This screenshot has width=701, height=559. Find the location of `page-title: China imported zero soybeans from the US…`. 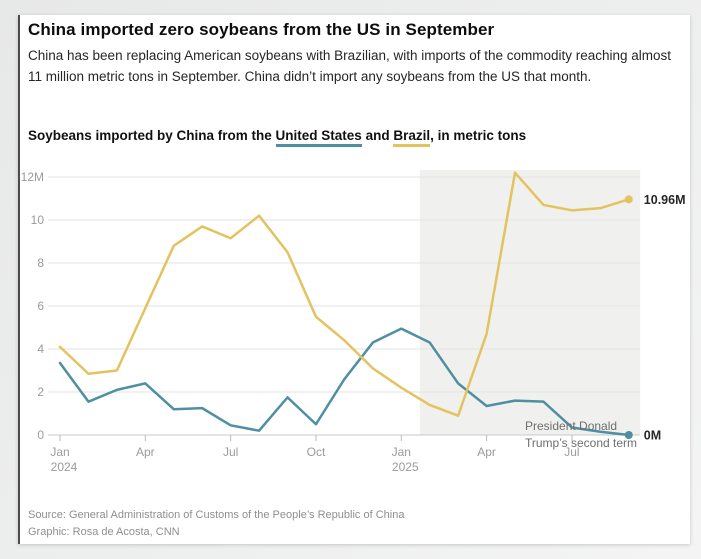

page-title: China imported zero soybeans from the US… is located at coordinates (261, 29).